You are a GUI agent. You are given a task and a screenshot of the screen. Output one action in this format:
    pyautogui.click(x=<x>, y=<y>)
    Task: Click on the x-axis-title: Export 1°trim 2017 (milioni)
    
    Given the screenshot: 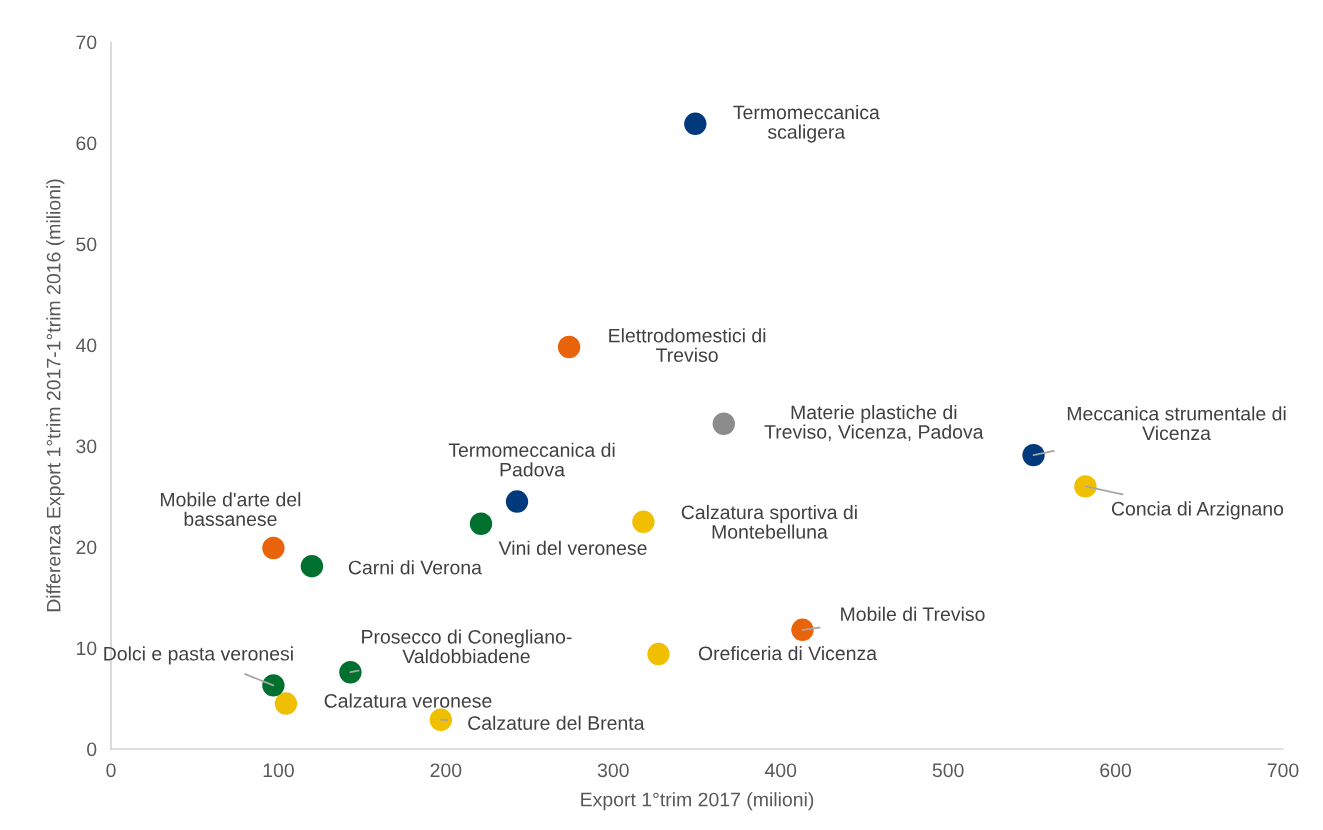 What is the action you would take?
    pyautogui.click(x=697, y=801)
    